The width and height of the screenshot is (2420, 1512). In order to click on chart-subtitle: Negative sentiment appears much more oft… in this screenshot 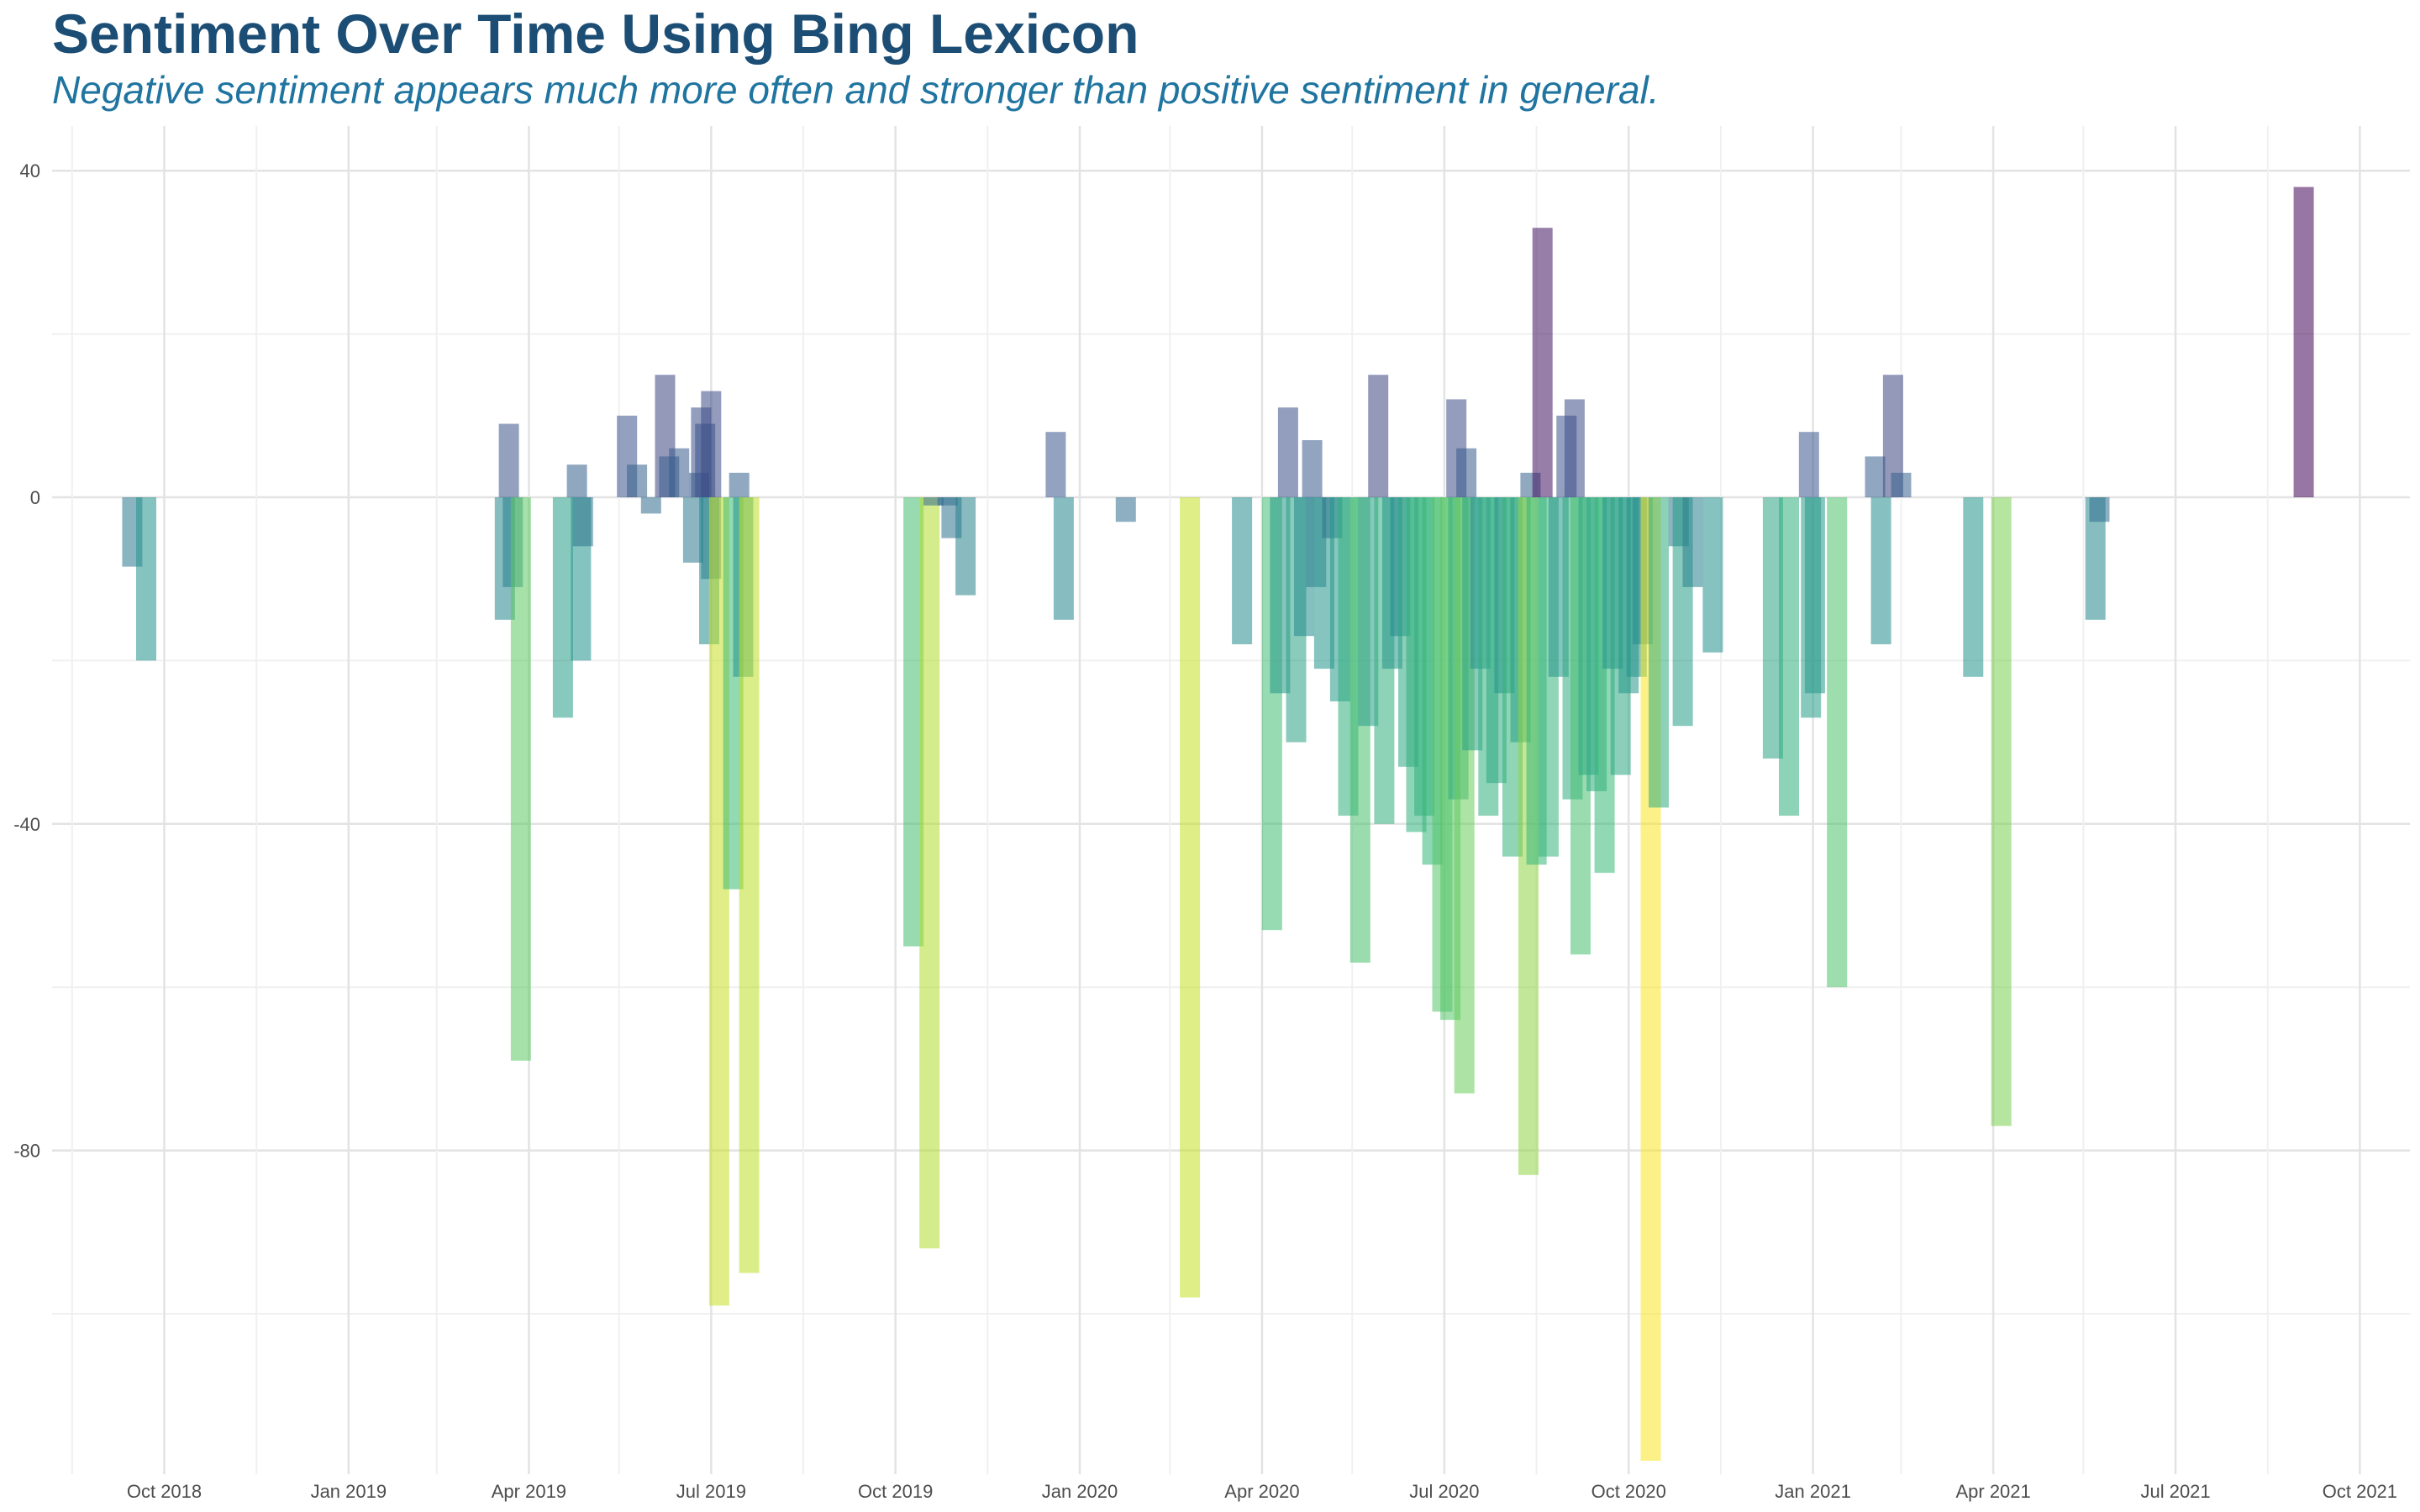, I will do `click(856, 90)`.